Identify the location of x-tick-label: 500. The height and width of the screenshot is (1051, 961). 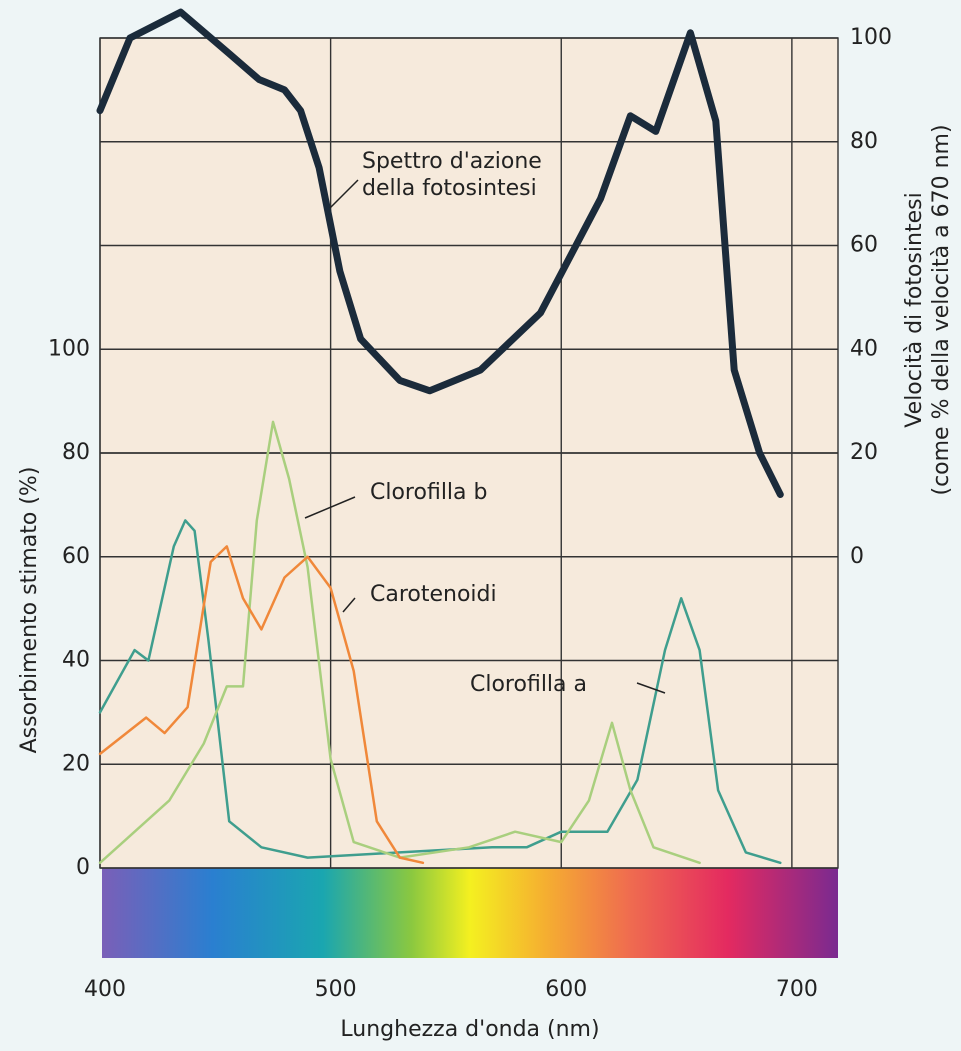
(336, 989).